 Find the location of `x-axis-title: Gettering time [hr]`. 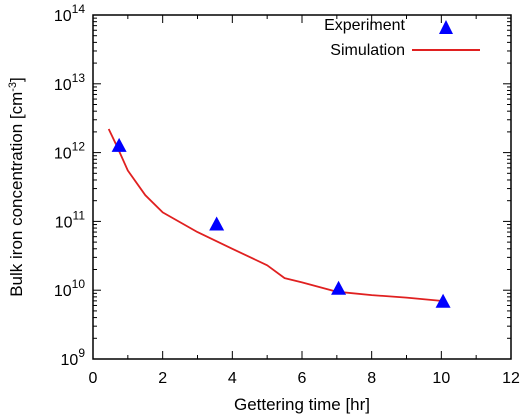

x-axis-title: Gettering time [hr] is located at coordinates (302, 404).